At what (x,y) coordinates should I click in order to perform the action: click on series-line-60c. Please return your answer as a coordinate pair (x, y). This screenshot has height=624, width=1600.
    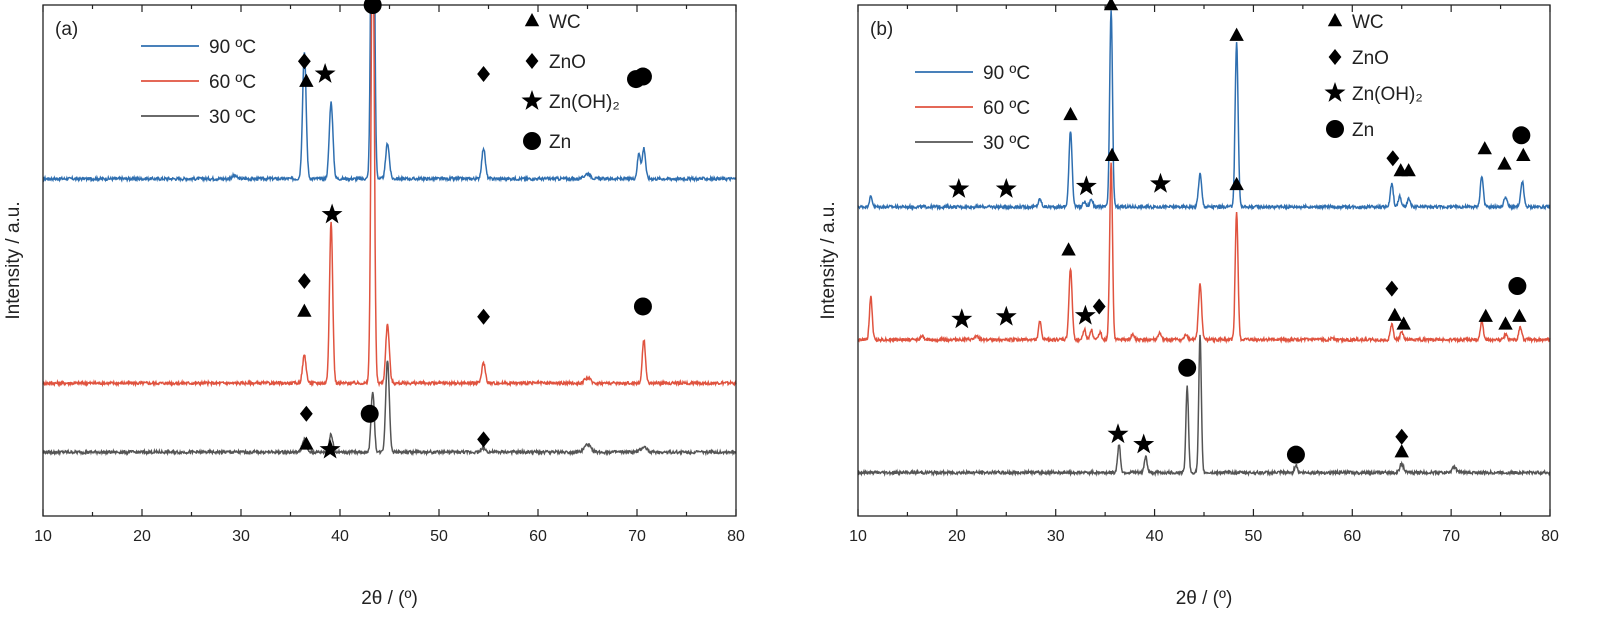
    Looking at the image, I should click on (1204, 253).